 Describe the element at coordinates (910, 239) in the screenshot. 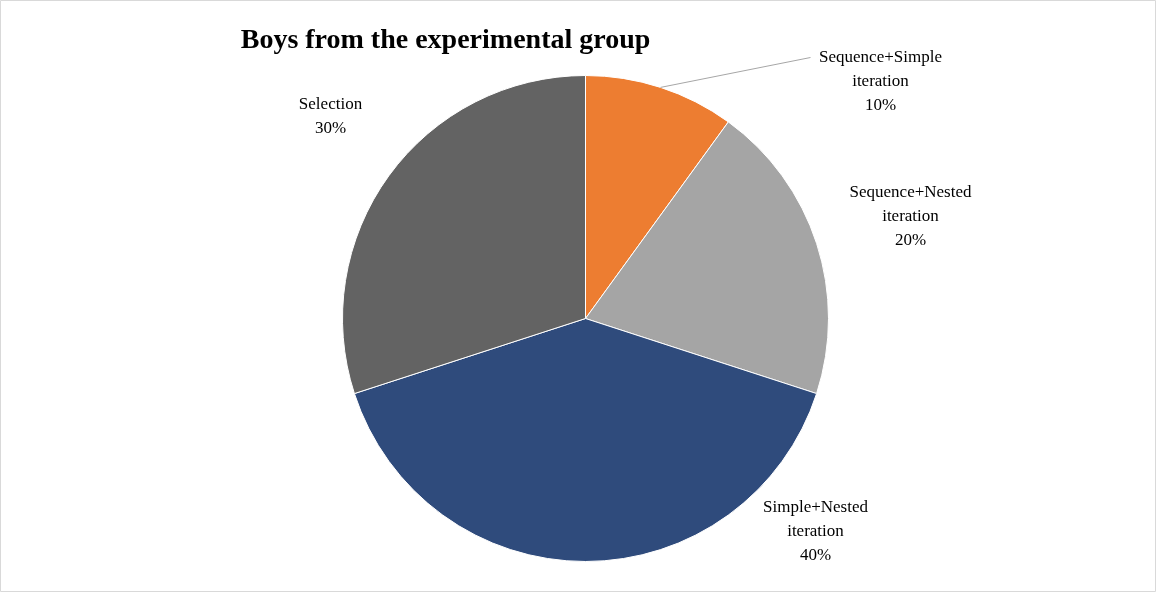

I see `data-label: 20%` at that location.